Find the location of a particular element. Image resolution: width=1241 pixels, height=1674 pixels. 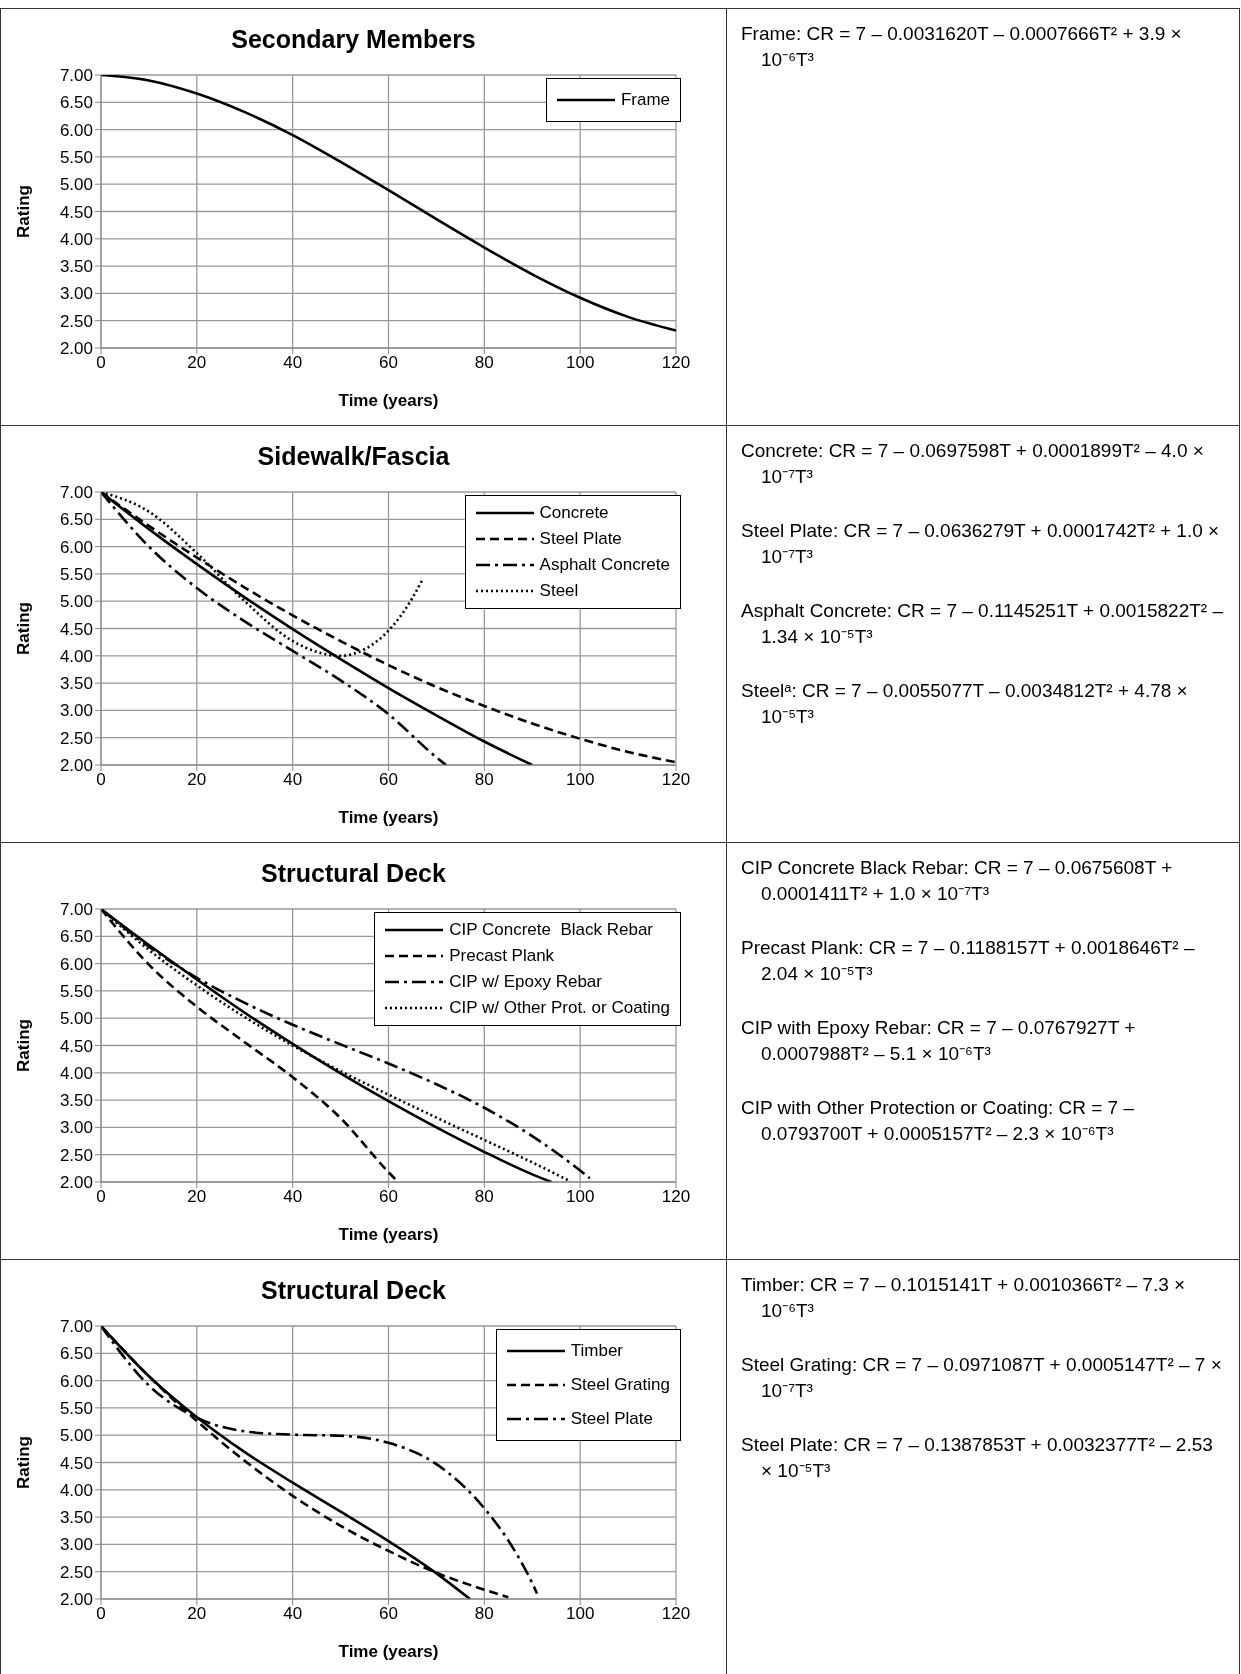

legend-label: Timber is located at coordinates (597, 1351).